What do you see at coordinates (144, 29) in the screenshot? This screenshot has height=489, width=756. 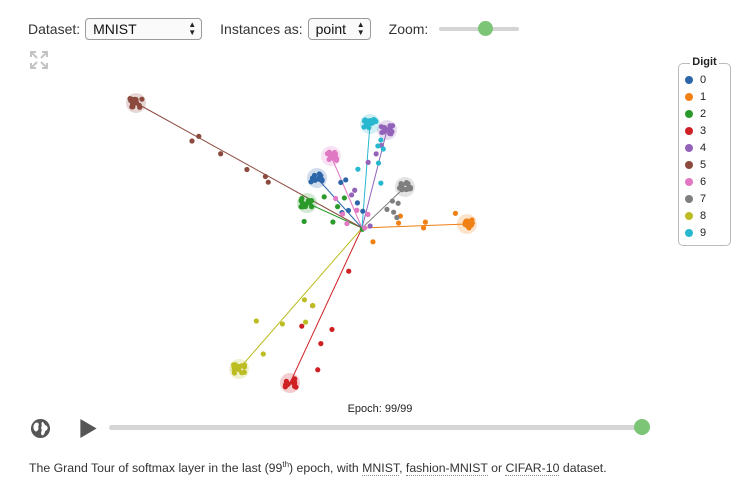 I see `dataset-select: MNIST ▲ ▼` at bounding box center [144, 29].